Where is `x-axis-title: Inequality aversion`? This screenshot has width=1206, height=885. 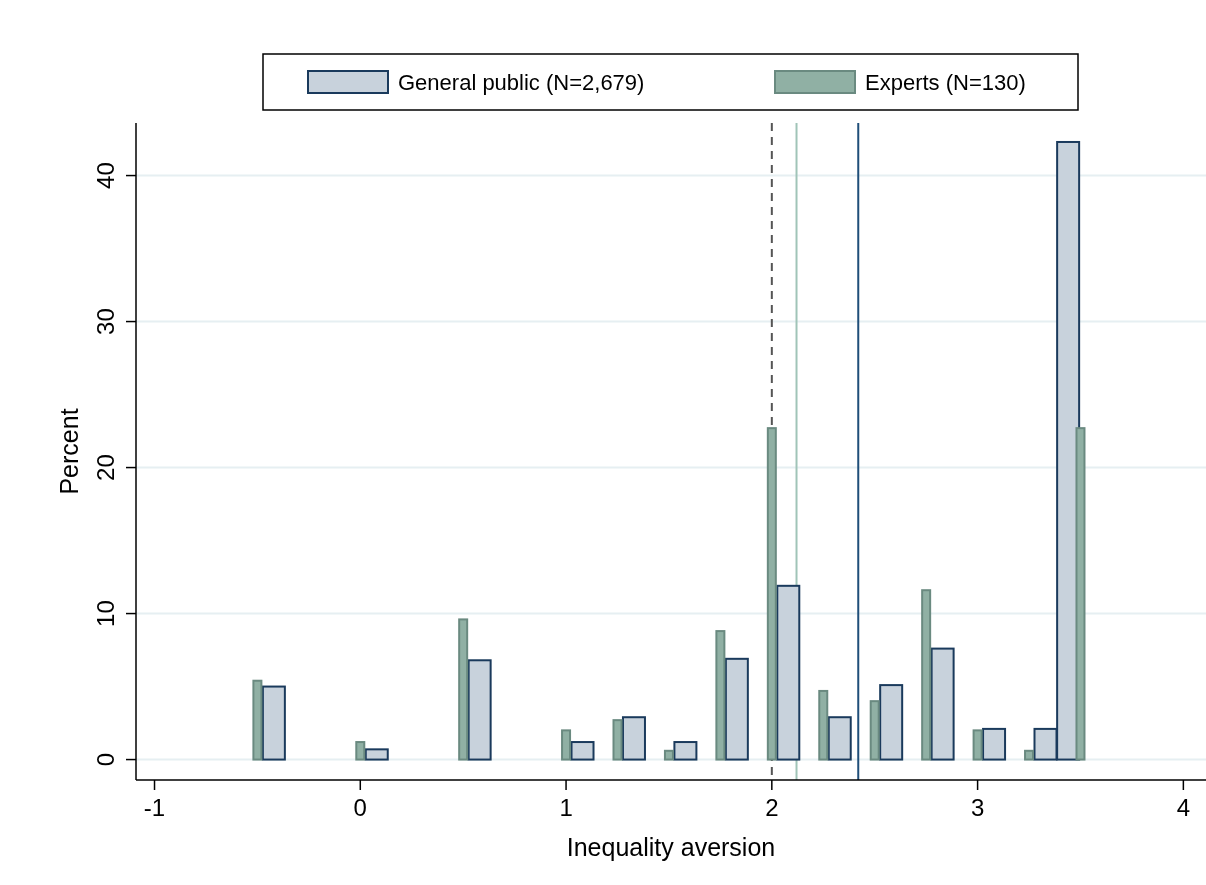 x-axis-title: Inequality aversion is located at coordinates (671, 847).